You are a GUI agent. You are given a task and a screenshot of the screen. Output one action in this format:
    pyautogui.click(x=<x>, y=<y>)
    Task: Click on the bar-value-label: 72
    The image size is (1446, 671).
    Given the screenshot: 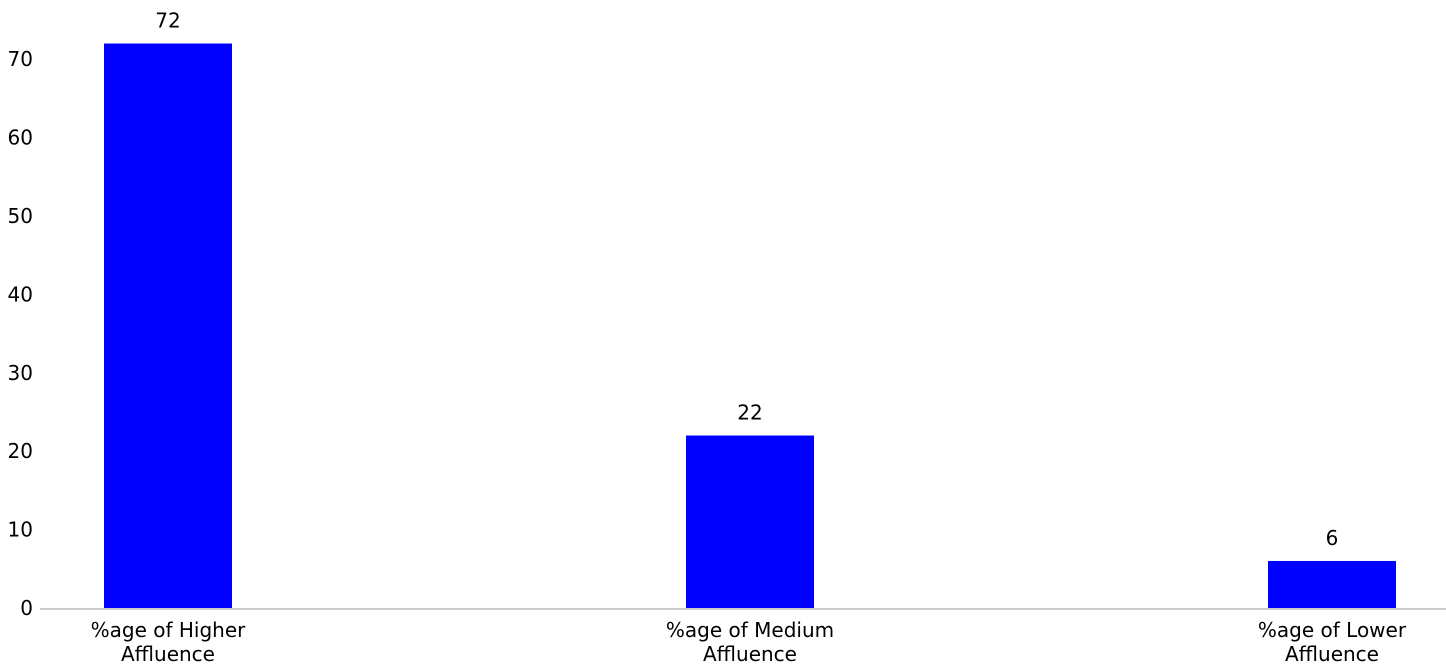 What is the action you would take?
    pyautogui.click(x=167, y=21)
    